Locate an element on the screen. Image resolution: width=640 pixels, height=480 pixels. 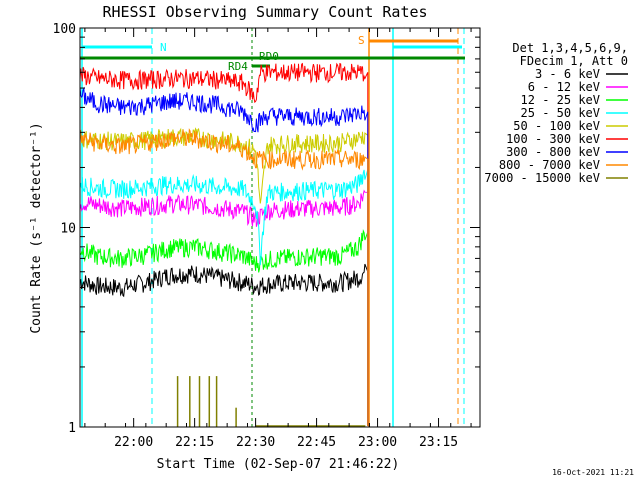
footer-date: 16-Oct-2021 11:21 is located at coordinates (593, 472).